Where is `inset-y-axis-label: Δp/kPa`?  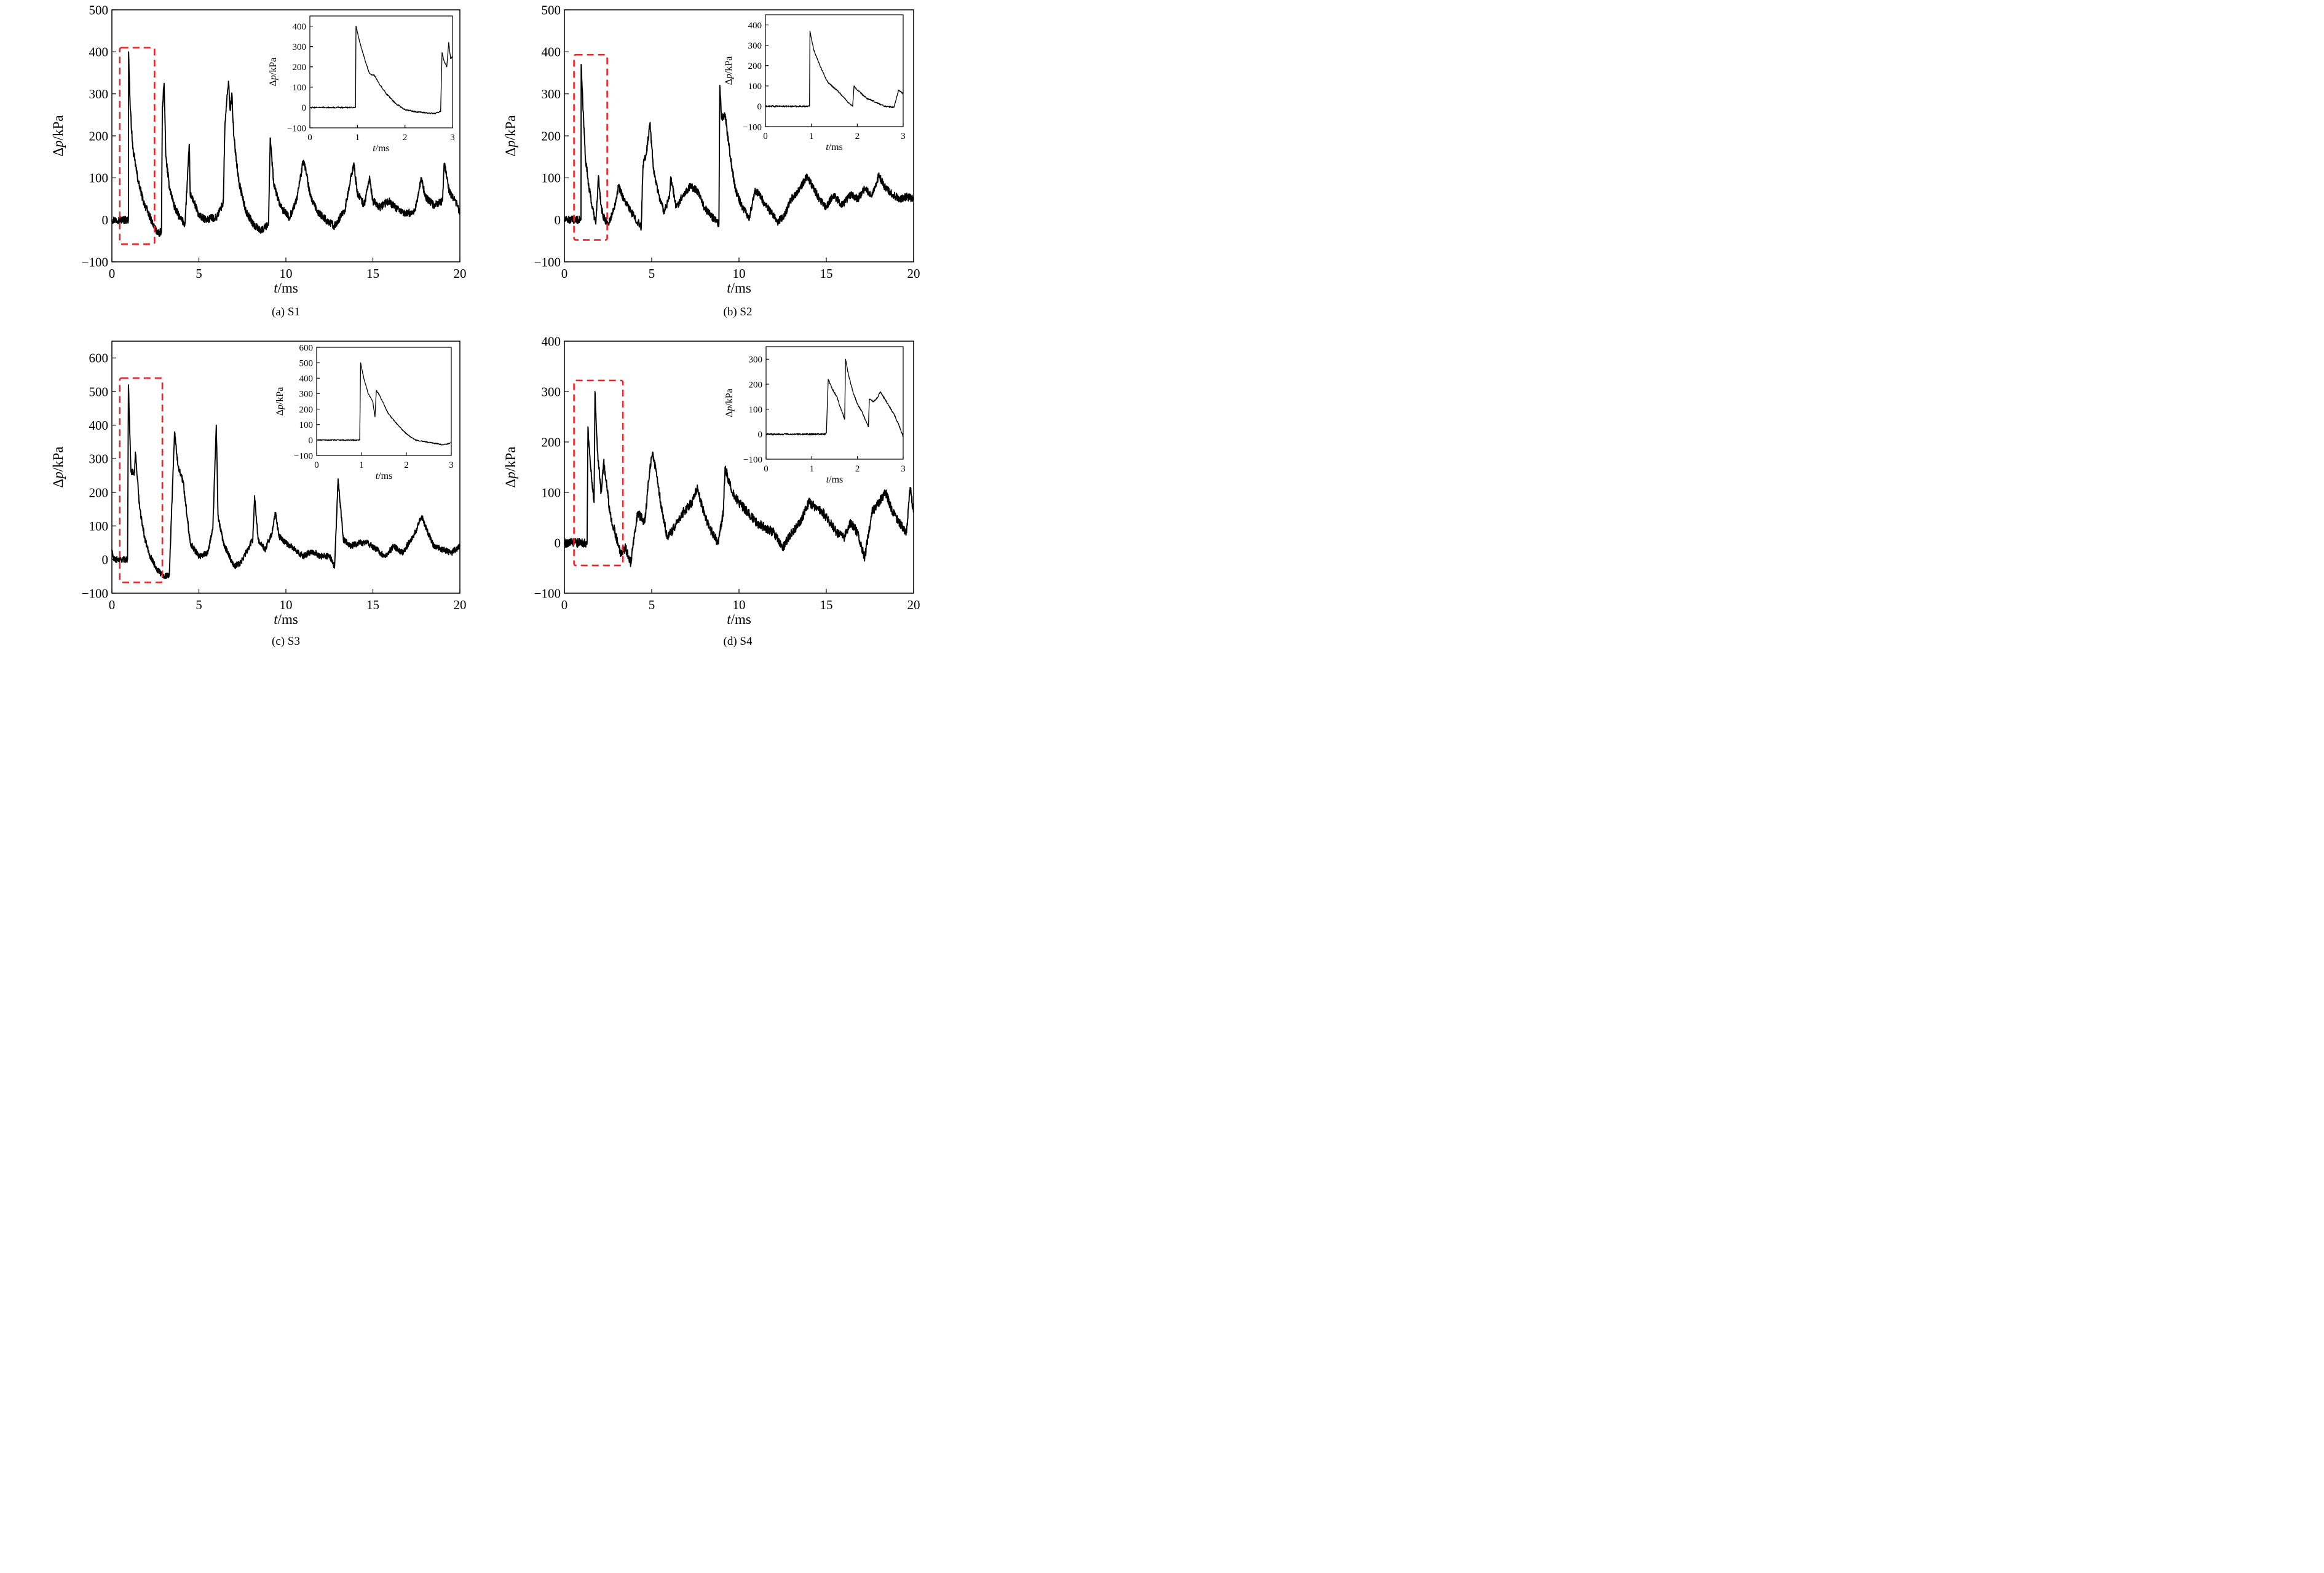
inset-y-axis-label: Δp/kPa is located at coordinates (729, 71).